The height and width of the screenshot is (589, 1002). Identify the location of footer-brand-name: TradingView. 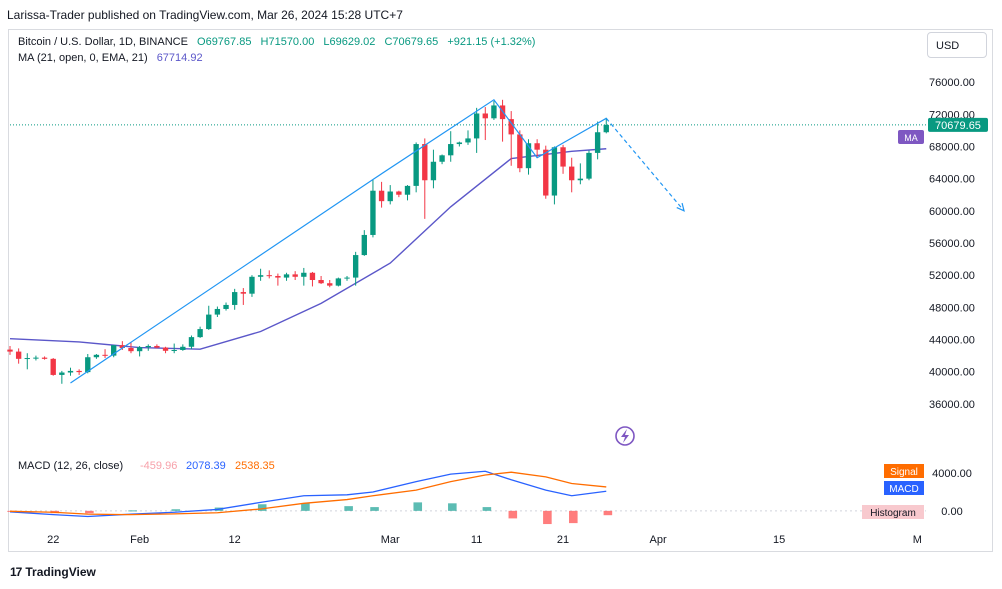
(60, 572).